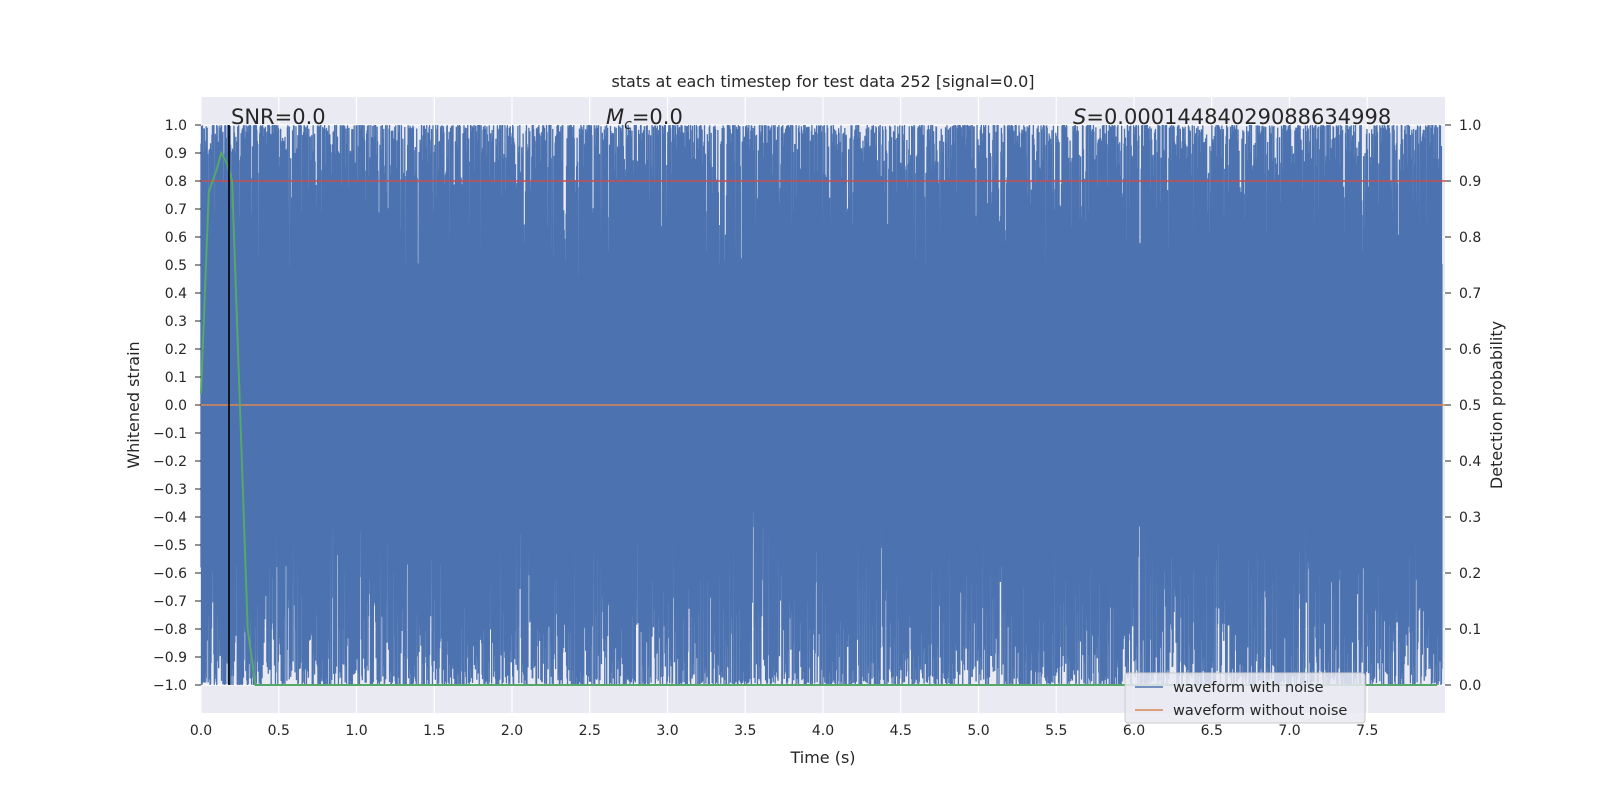 The height and width of the screenshot is (800, 1600). Describe the element at coordinates (1212, 731) in the screenshot. I see `x-tick-label: 6.5` at that location.